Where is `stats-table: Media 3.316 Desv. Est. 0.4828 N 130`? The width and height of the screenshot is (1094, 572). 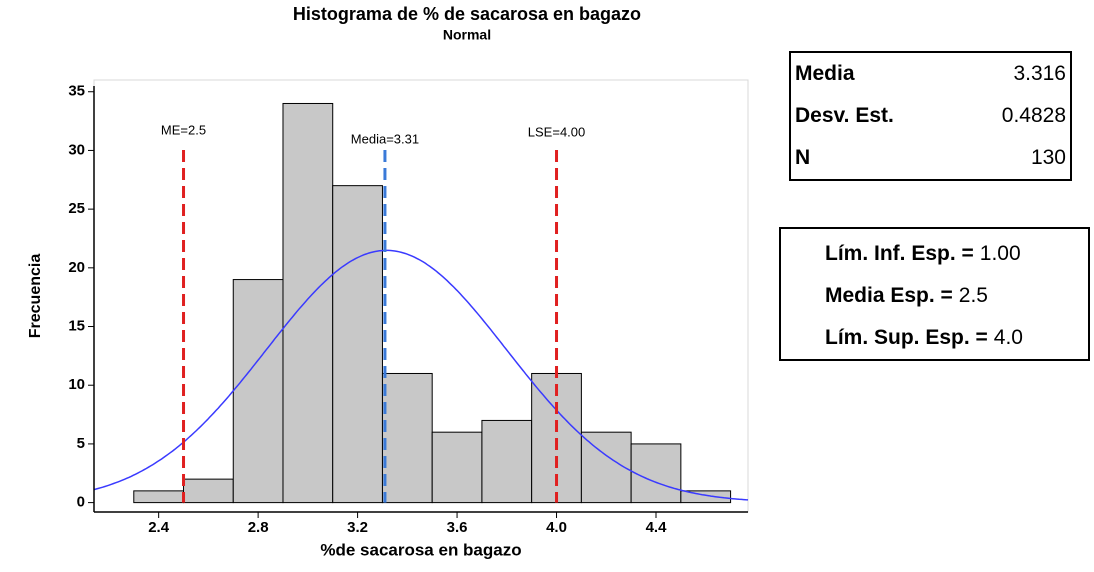
stats-table: Media 3.316 Desv. Est. 0.4828 N 130 is located at coordinates (930, 116).